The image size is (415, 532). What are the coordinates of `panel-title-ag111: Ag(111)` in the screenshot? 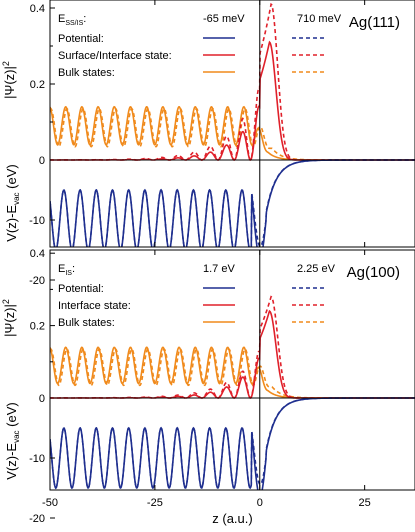 It's located at (374, 22).